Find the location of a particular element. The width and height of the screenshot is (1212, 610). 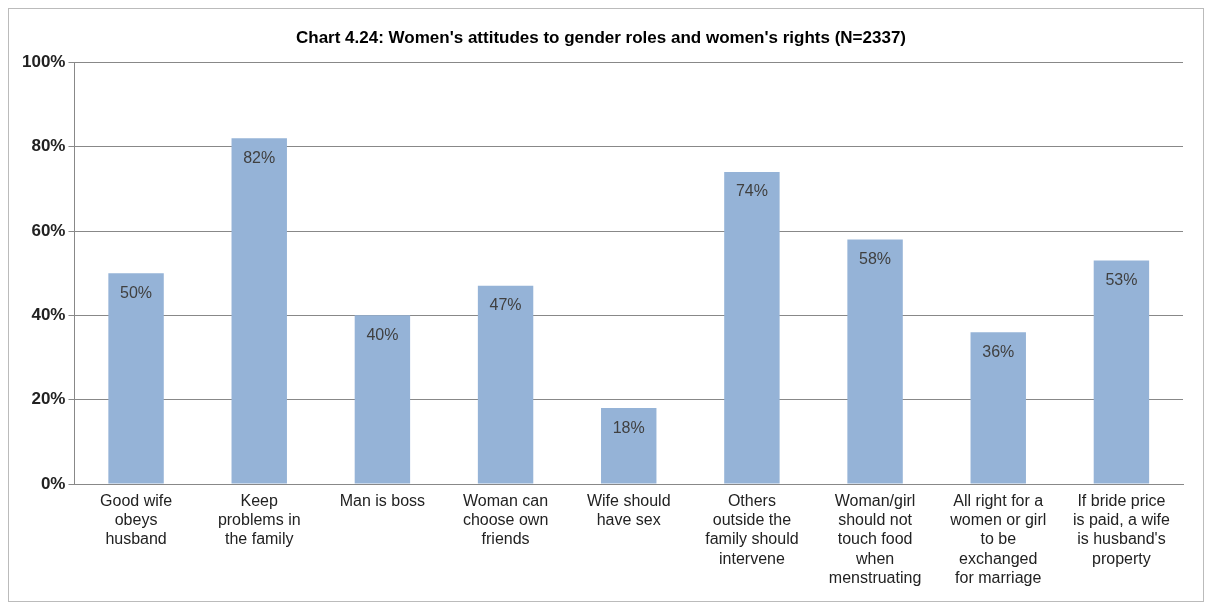

y-tick-label: 0% is located at coordinates (53, 483).